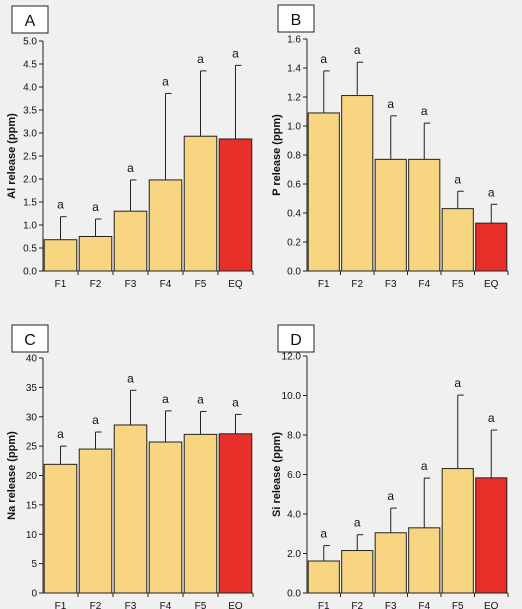 This screenshot has height=609, width=522. I want to click on y-tick-label: 6.0, so click(294, 475).